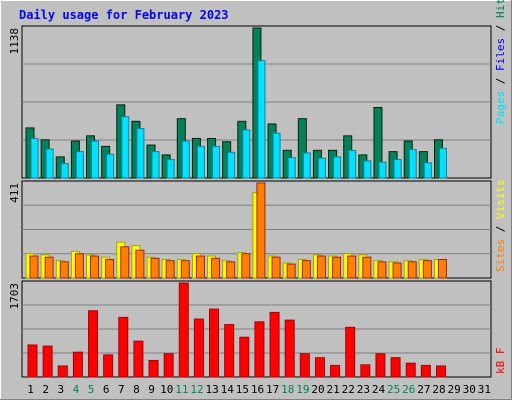 This screenshot has height=400, width=512. I want to click on legend-item: Visits, so click(500, 199).